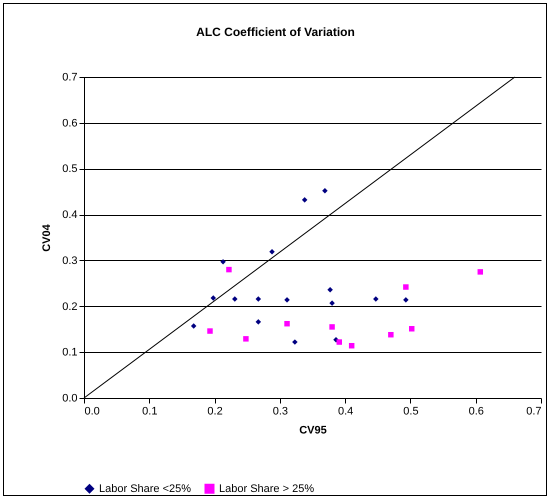 This screenshot has width=551, height=501. I want to click on x-tick-label: 0.4, so click(346, 412).